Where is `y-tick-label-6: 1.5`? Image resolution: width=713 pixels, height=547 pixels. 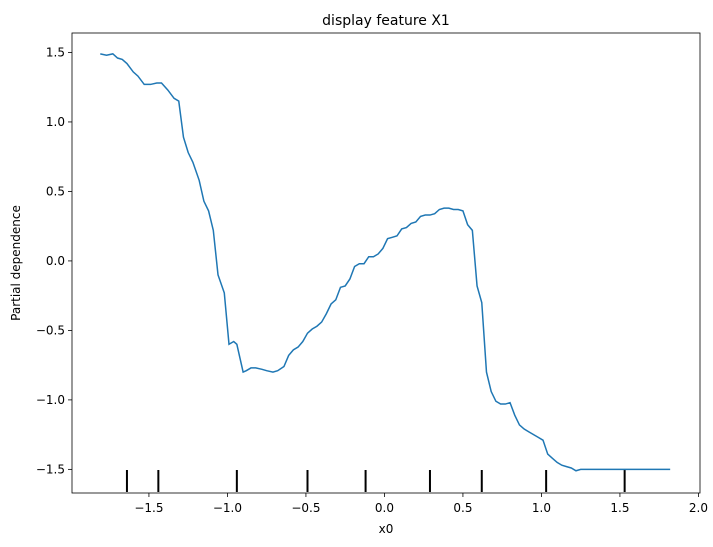 y-tick-label-6: 1.5 is located at coordinates (55, 52).